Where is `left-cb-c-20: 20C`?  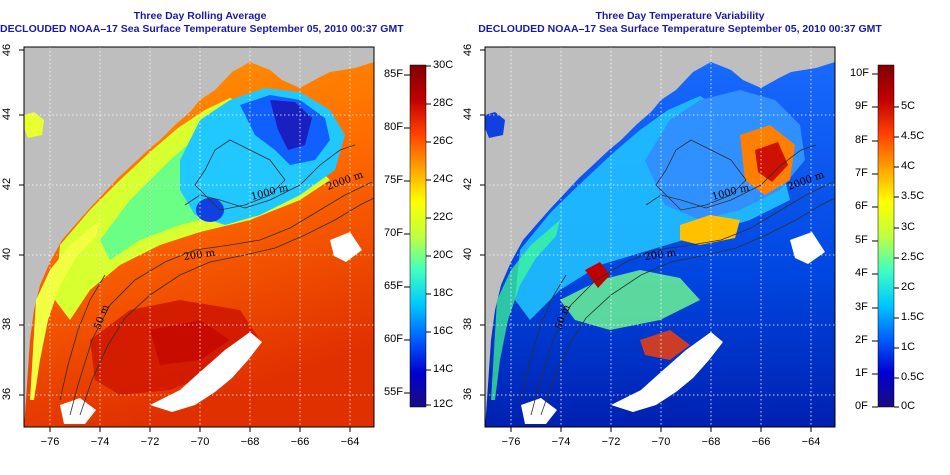
left-cb-c-20: 20C is located at coordinates (443, 255).